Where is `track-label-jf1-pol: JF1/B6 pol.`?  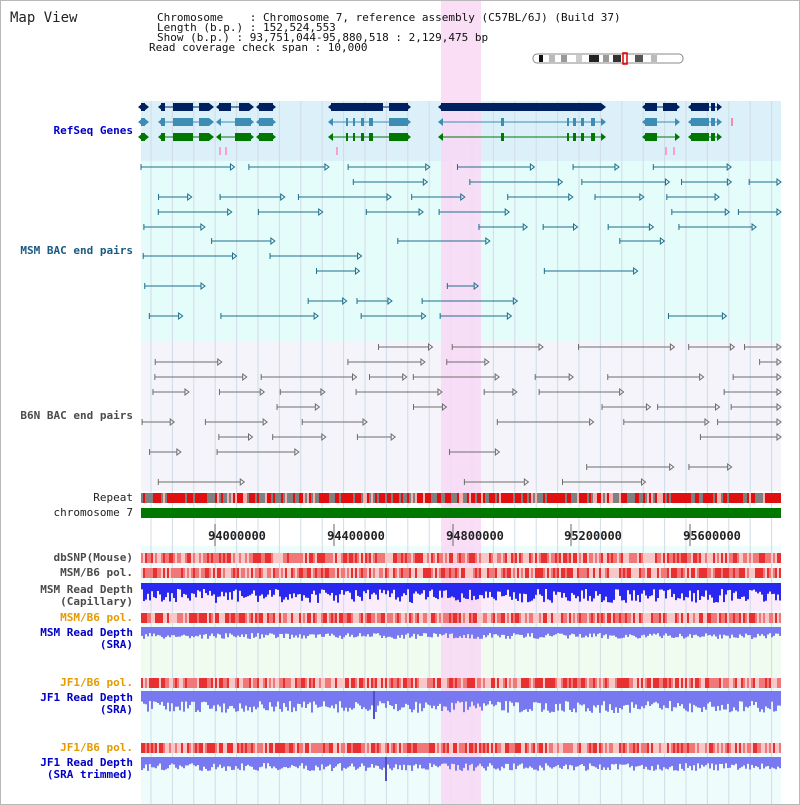 track-label-jf1-pol: JF1/B6 pol. is located at coordinates (96, 682).